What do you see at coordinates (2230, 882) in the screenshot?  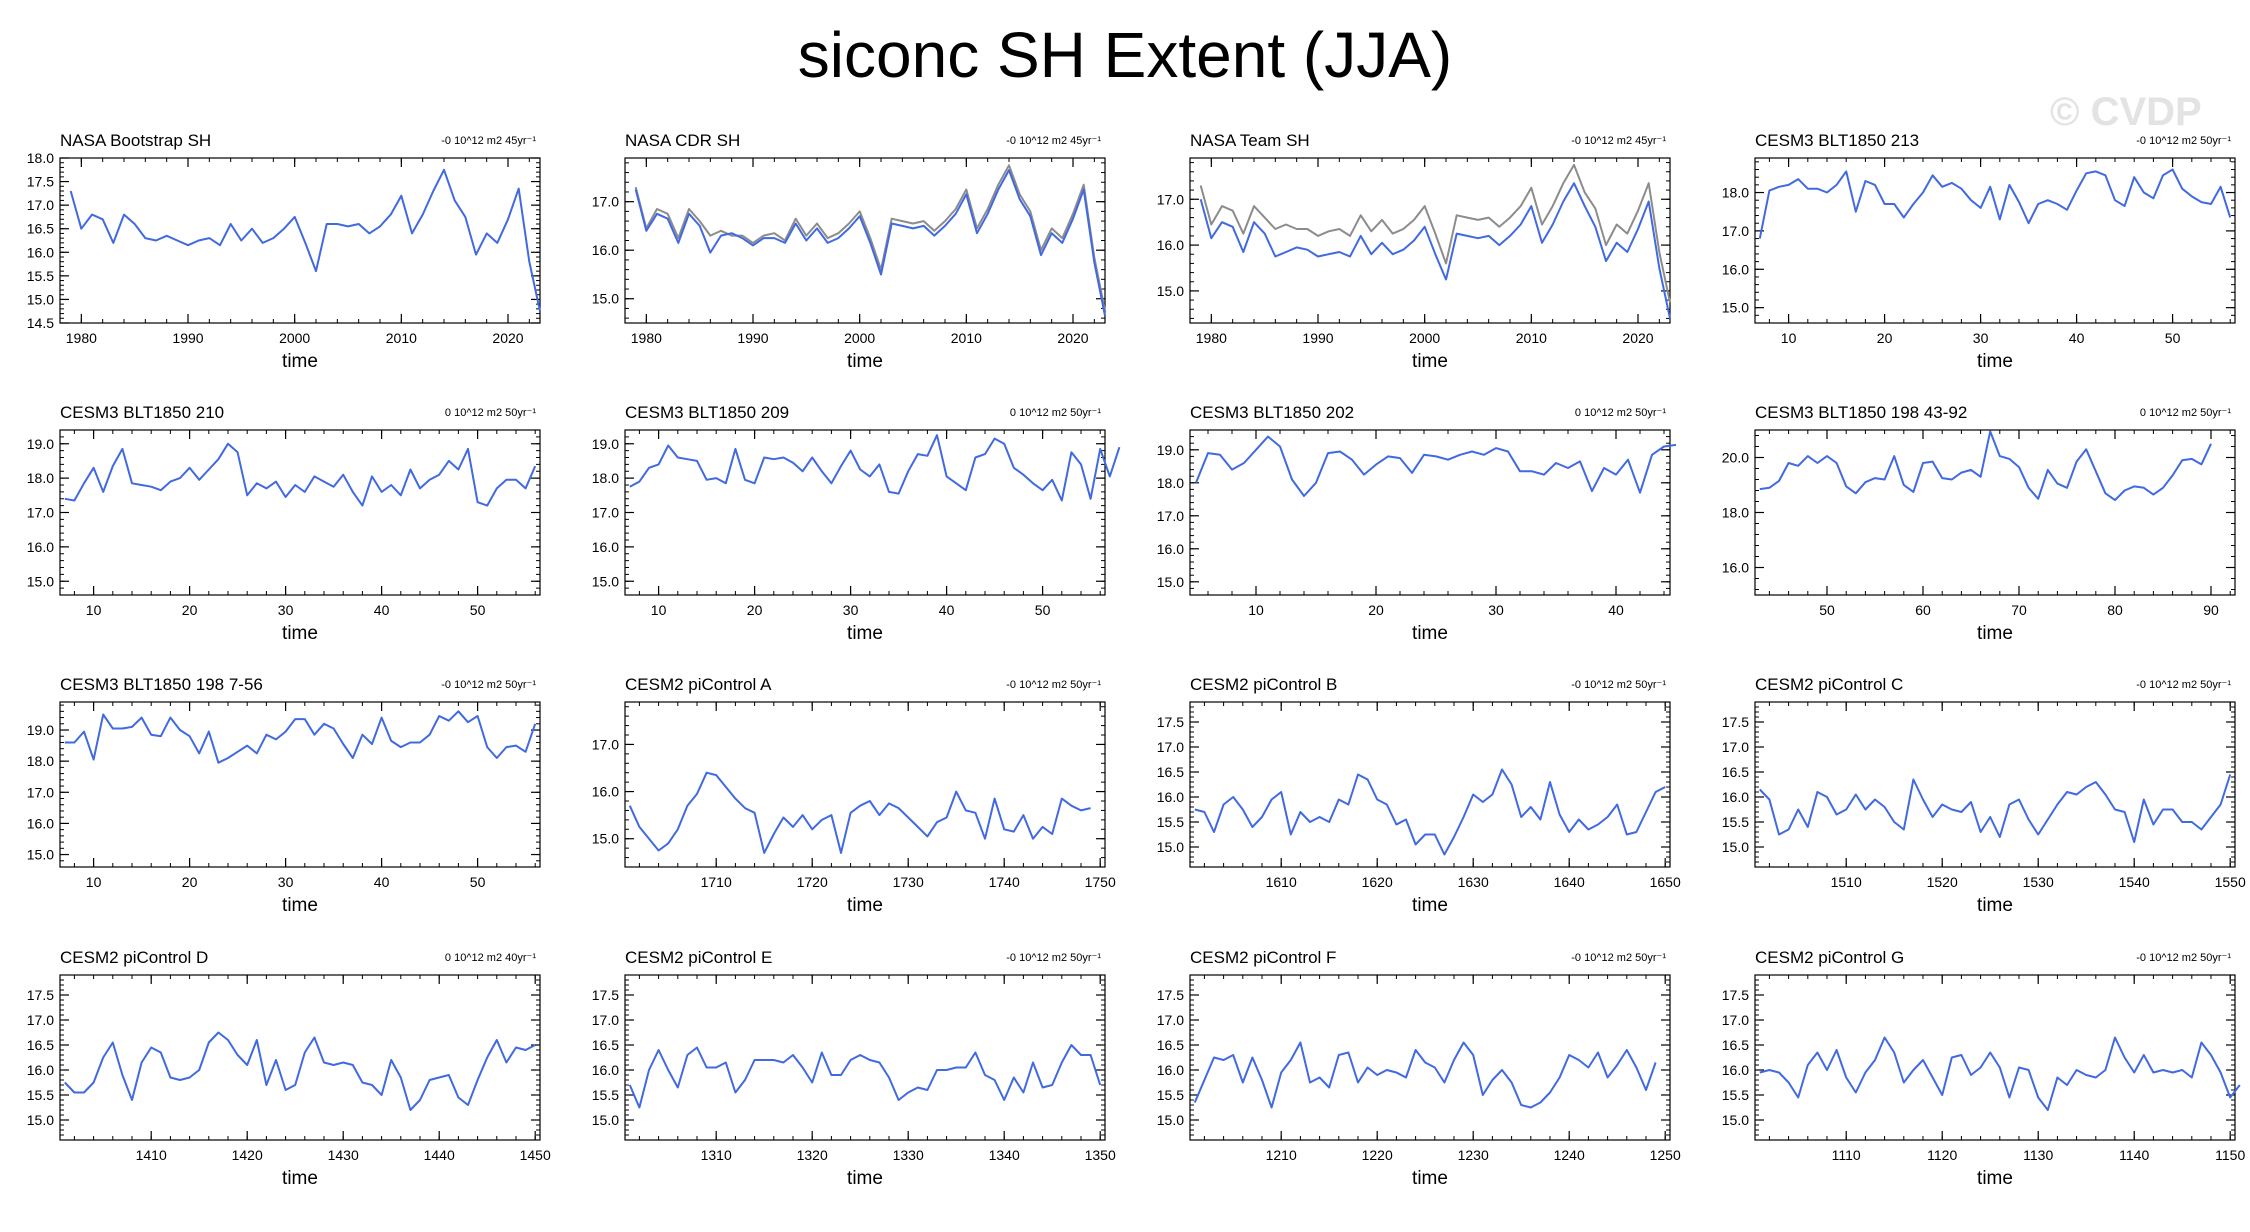 I see `x-tick-label: 1550` at bounding box center [2230, 882].